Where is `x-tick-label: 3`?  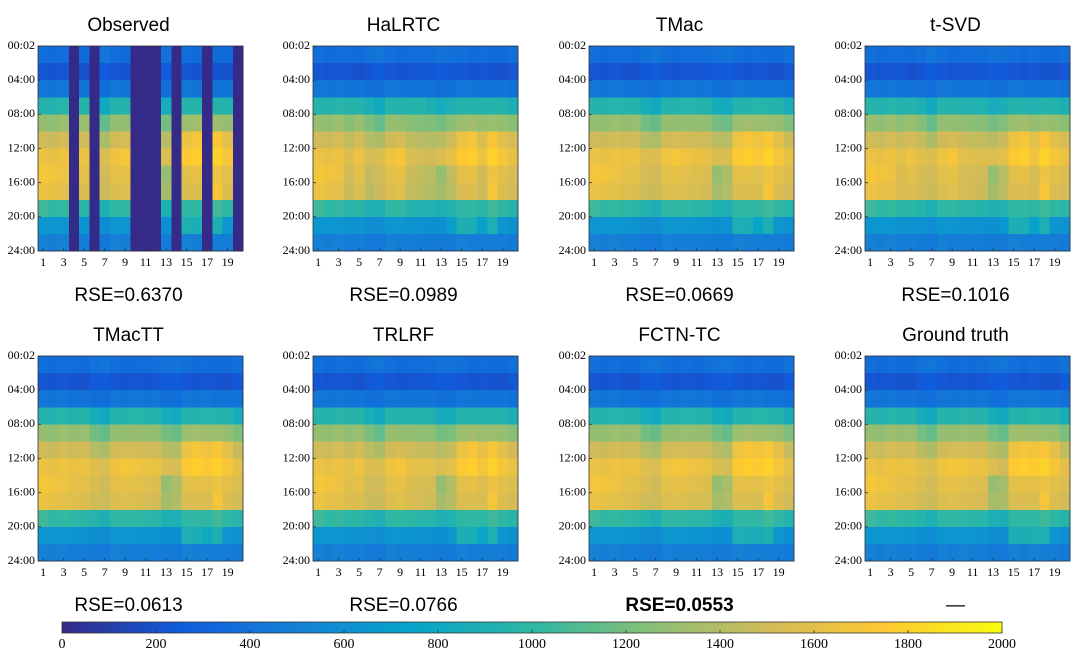
x-tick-label: 3 is located at coordinates (64, 572).